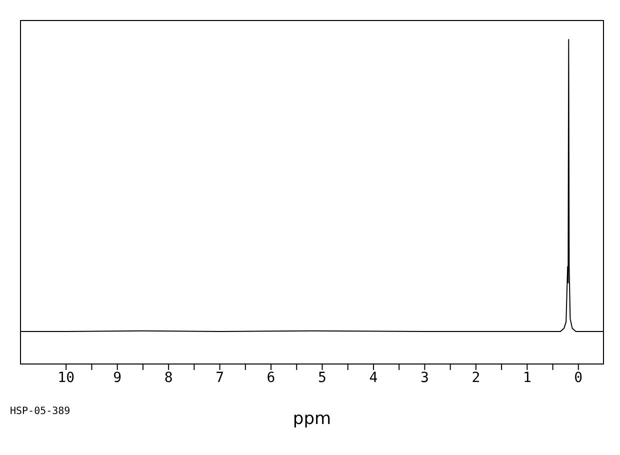 Image resolution: width=620 pixels, height=455 pixels. What do you see at coordinates (40, 411) in the screenshot?
I see `text: HSP-05-389` at bounding box center [40, 411].